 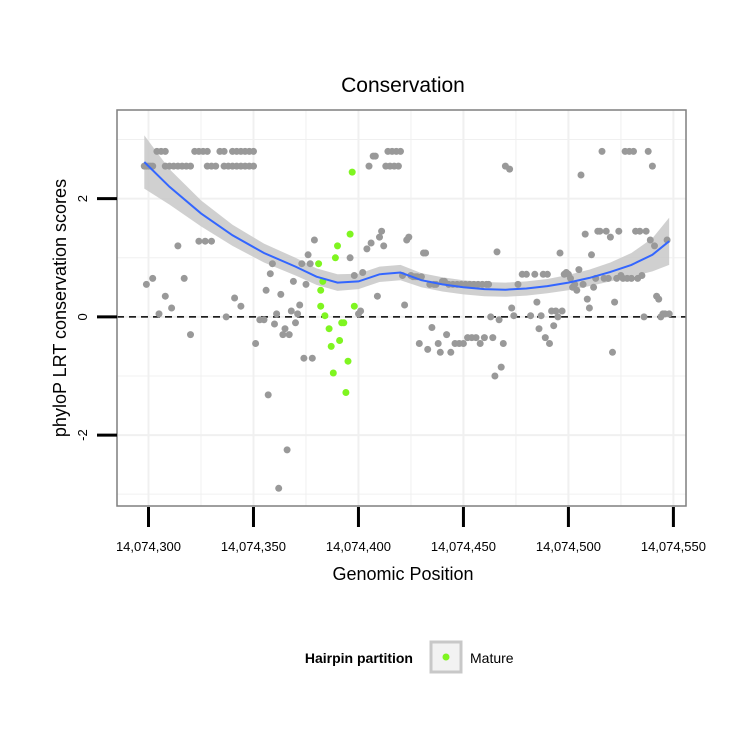 I want to click on series-mature, so click(x=336, y=282).